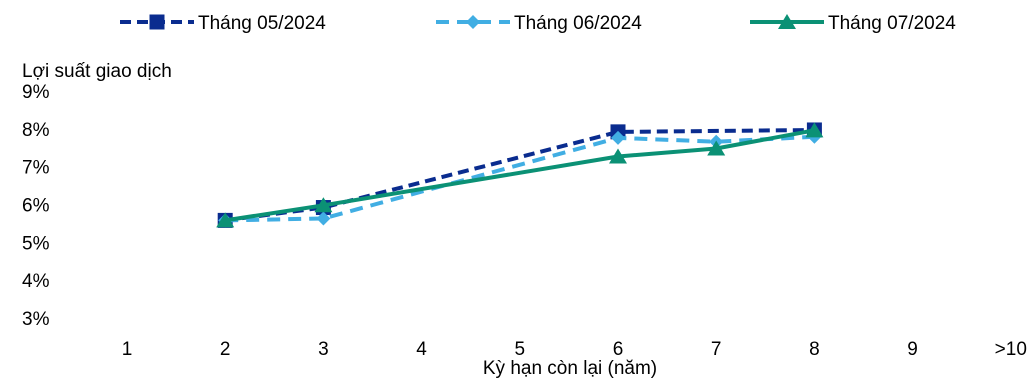 This screenshot has height=378, width=1034. I want to click on x-tick-label: 5, so click(520, 349).